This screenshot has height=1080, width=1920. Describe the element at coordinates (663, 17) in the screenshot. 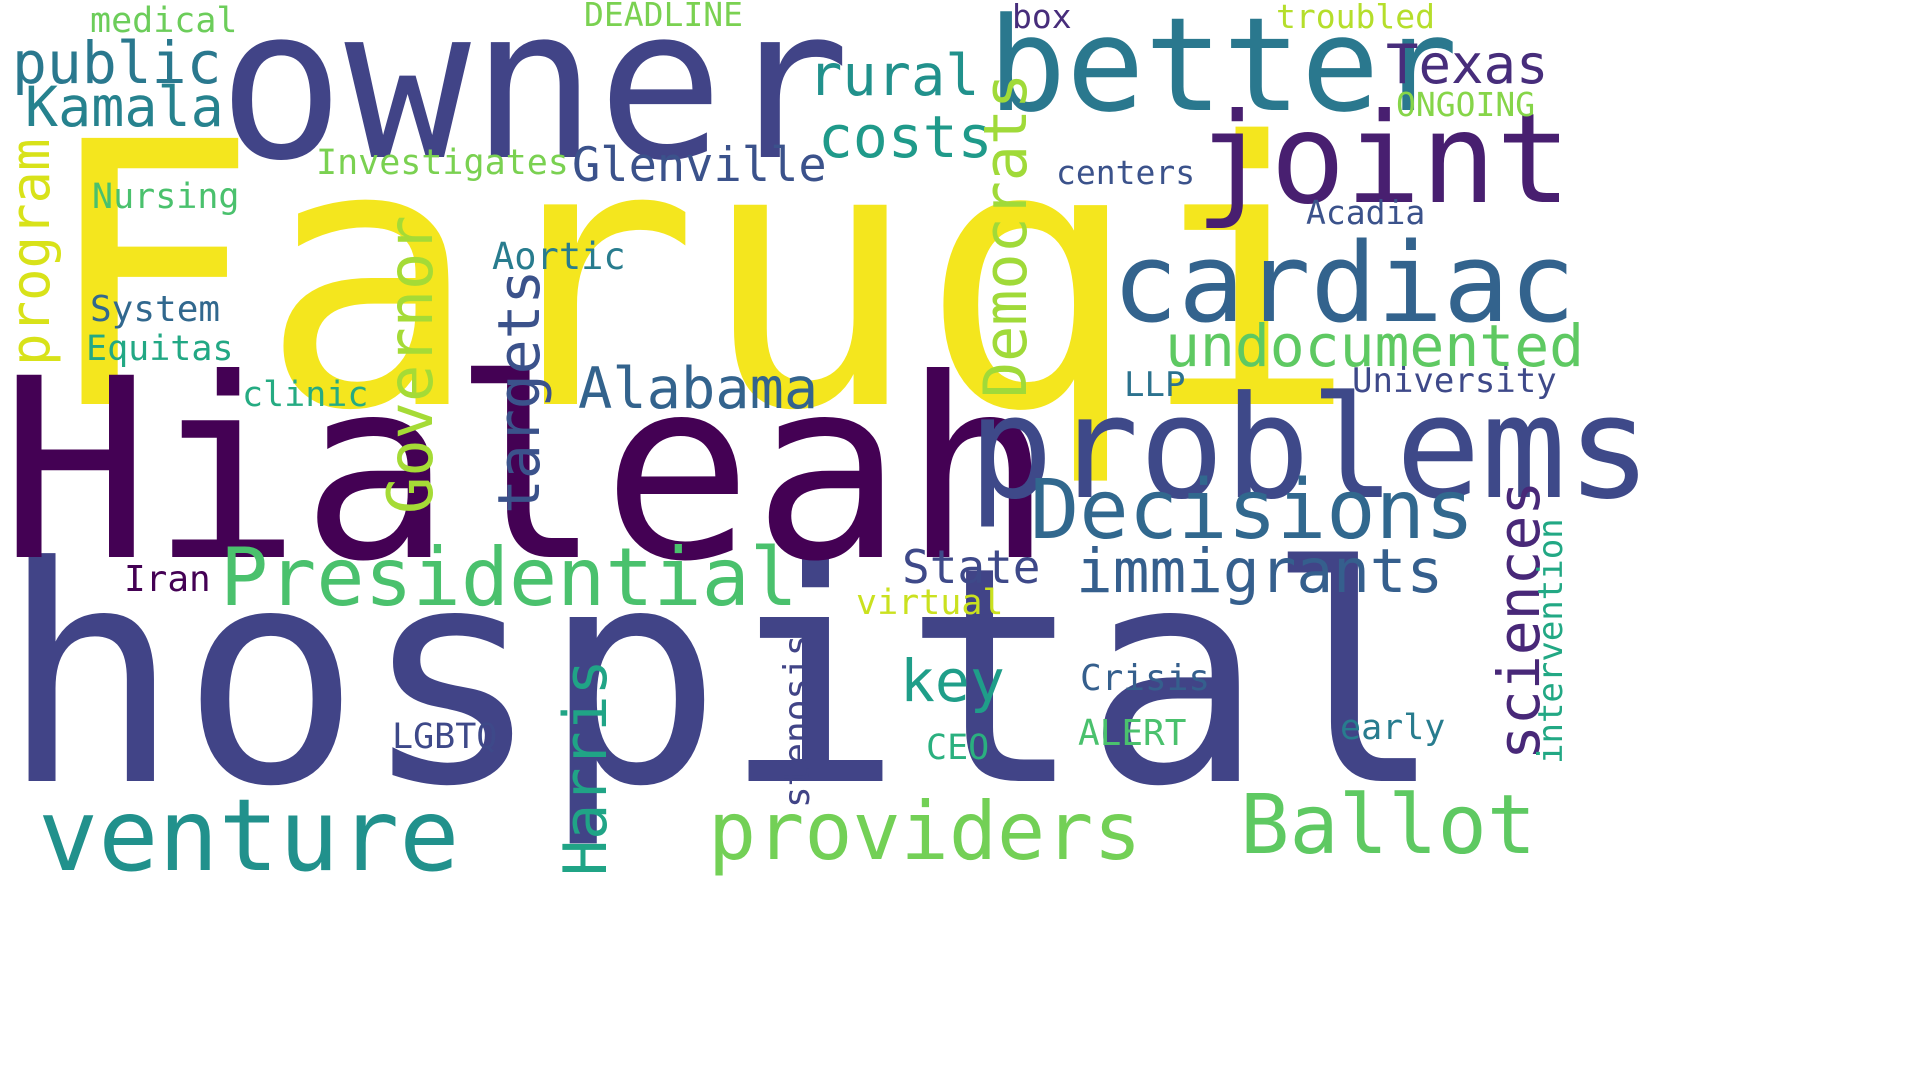

I see `word-deadline: DEADLINE` at that location.